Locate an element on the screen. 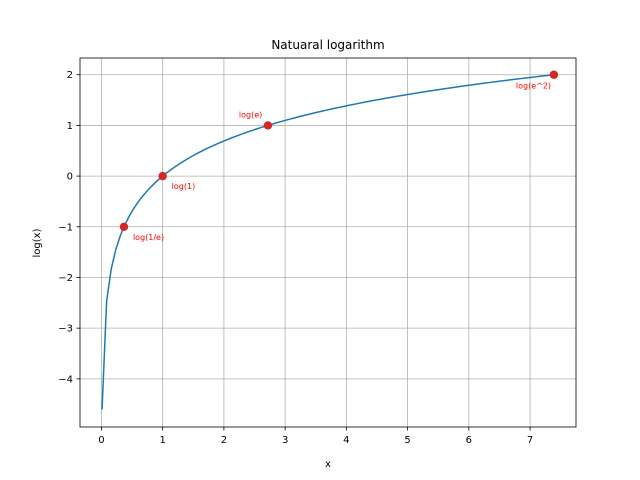 This screenshot has height=480, width=640. point-label: log(e) is located at coordinates (250, 114).